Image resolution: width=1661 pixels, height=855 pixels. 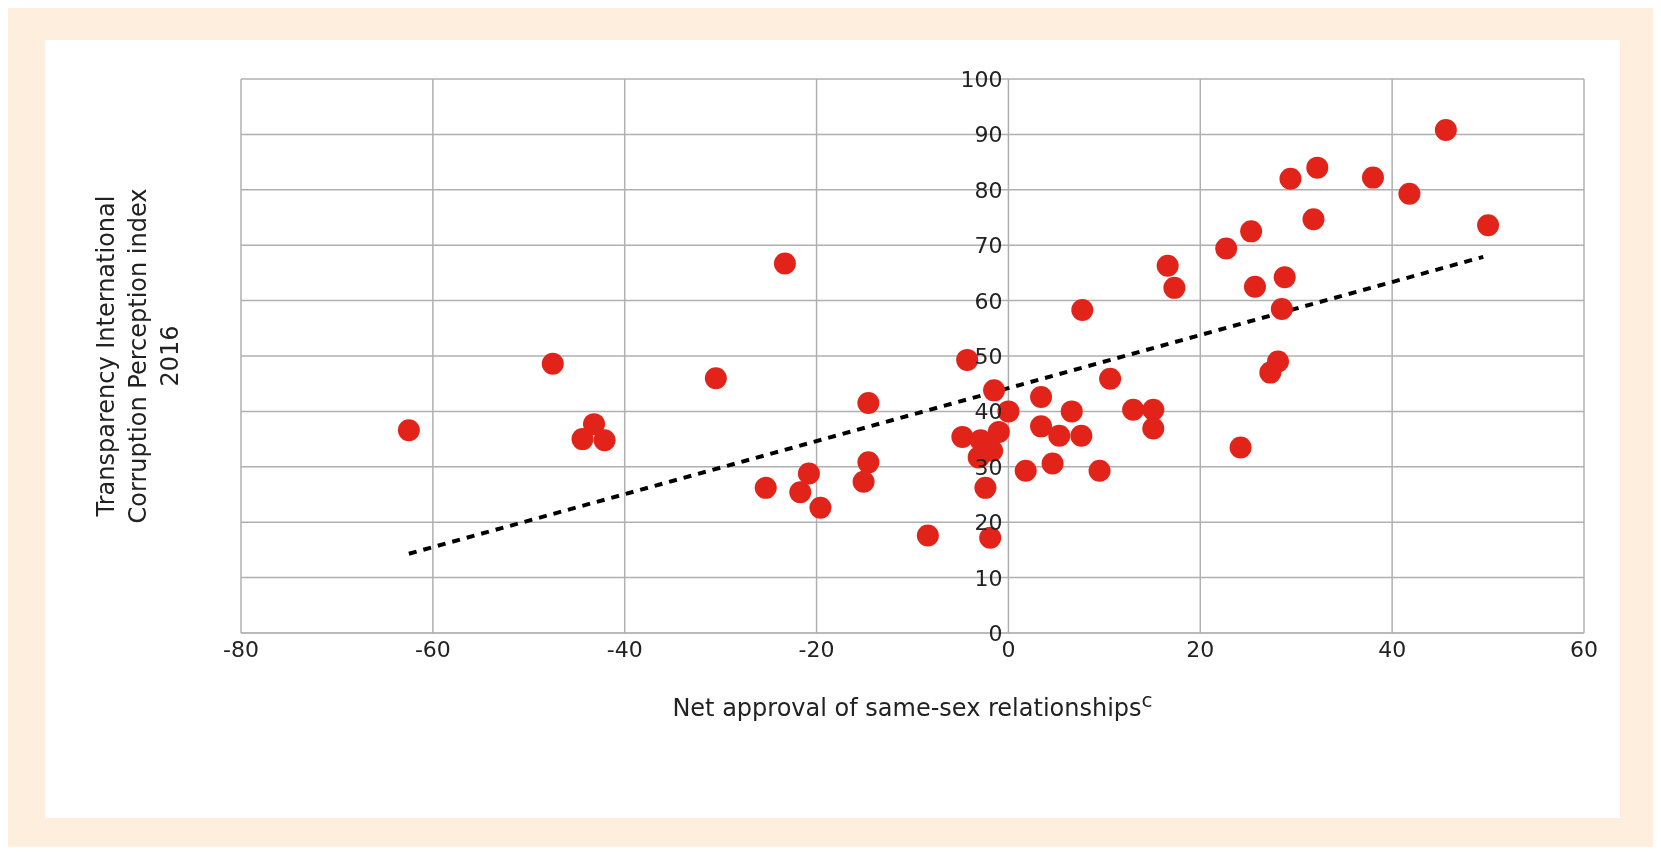 What do you see at coordinates (624, 649) in the screenshot?
I see `x-tick-label: -40` at bounding box center [624, 649].